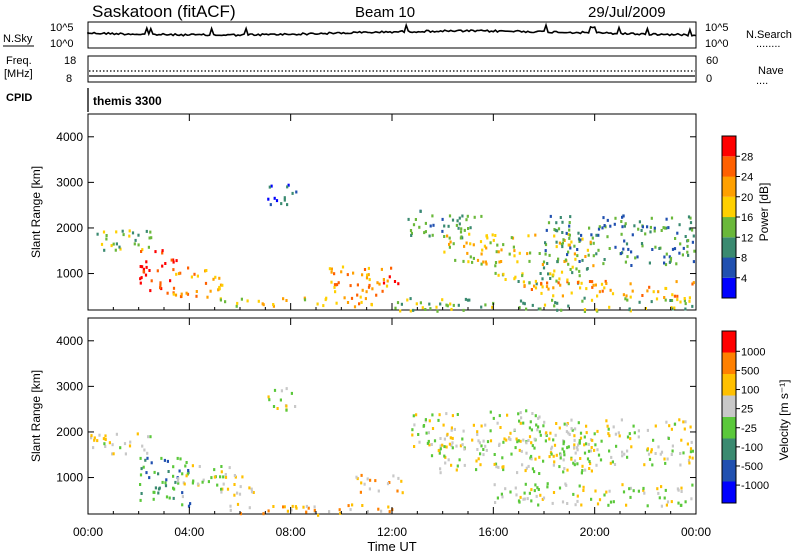 The height and width of the screenshot is (554, 800). Describe the element at coordinates (69, 137) in the screenshot. I see `y-tick-label: 4000` at that location.